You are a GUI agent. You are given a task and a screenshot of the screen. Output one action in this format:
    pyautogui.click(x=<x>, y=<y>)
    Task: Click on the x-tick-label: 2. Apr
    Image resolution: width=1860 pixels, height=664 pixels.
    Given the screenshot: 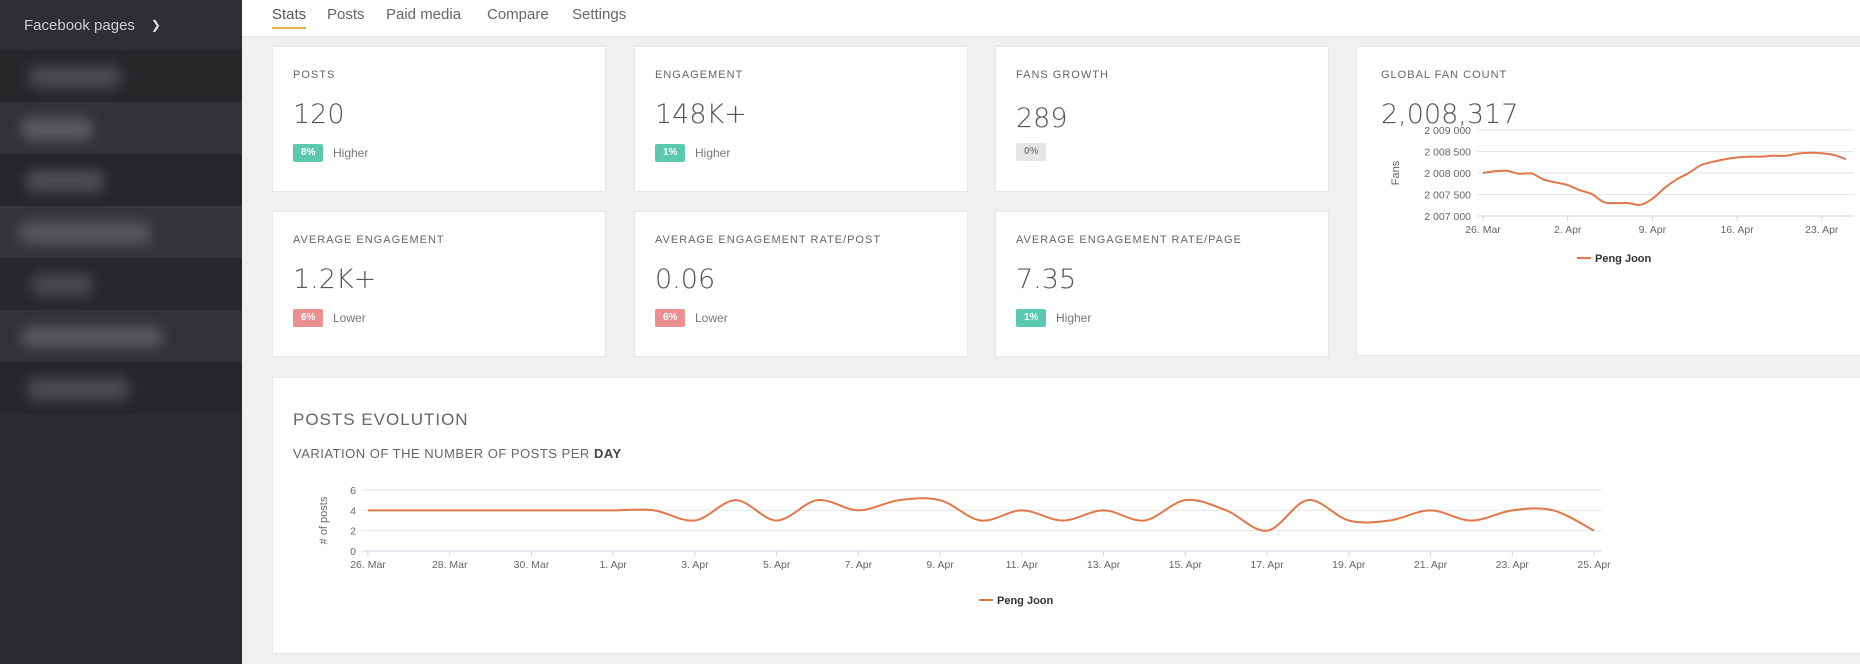 What is the action you would take?
    pyautogui.click(x=1568, y=230)
    